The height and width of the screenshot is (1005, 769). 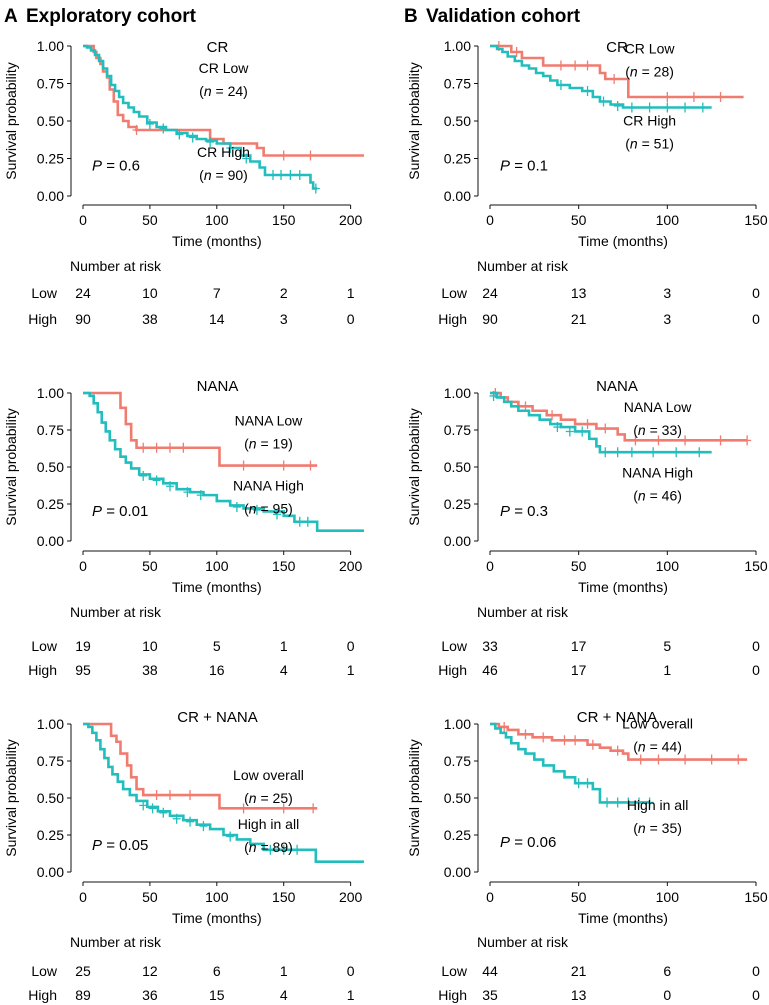 What do you see at coordinates (223, 152) in the screenshot?
I see `series-label-high: CR High` at bounding box center [223, 152].